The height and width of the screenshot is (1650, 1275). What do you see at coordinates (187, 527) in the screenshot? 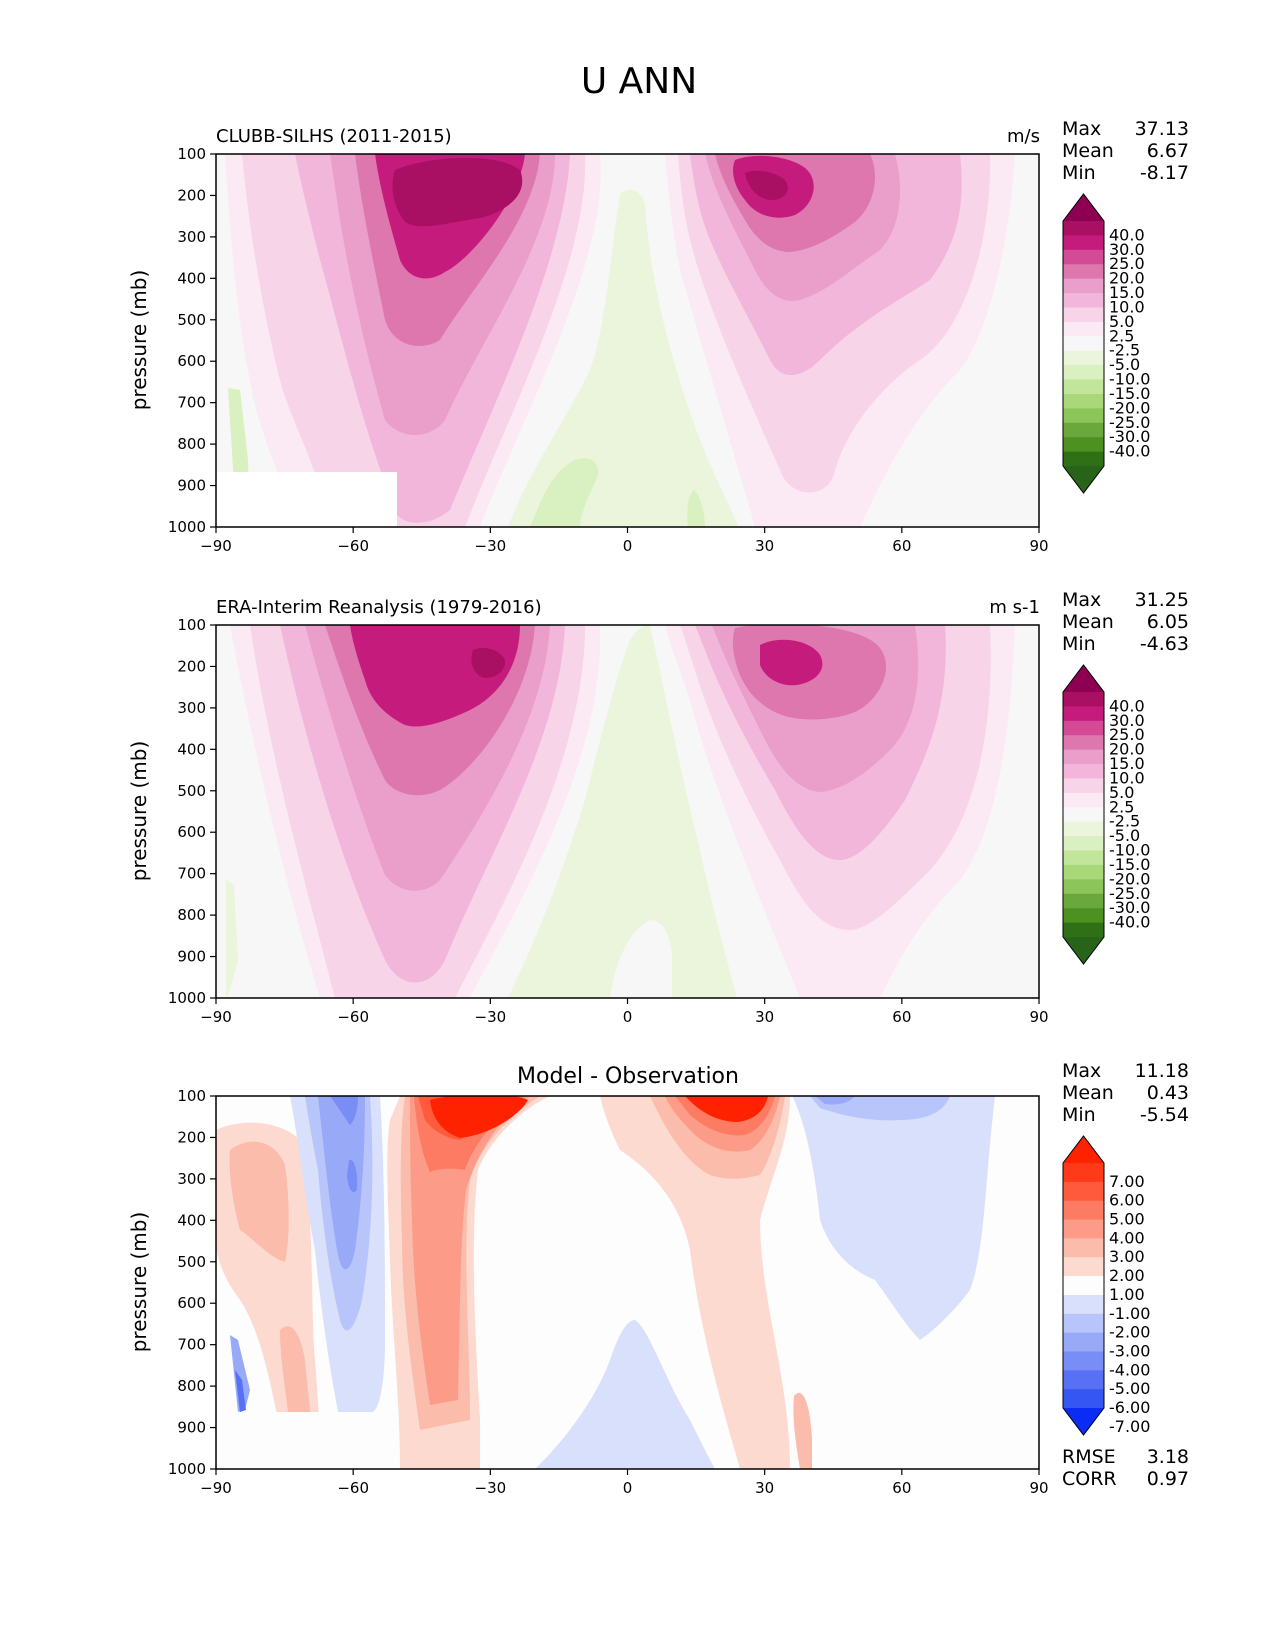
I see `y-tick-label: 1000` at bounding box center [187, 527].